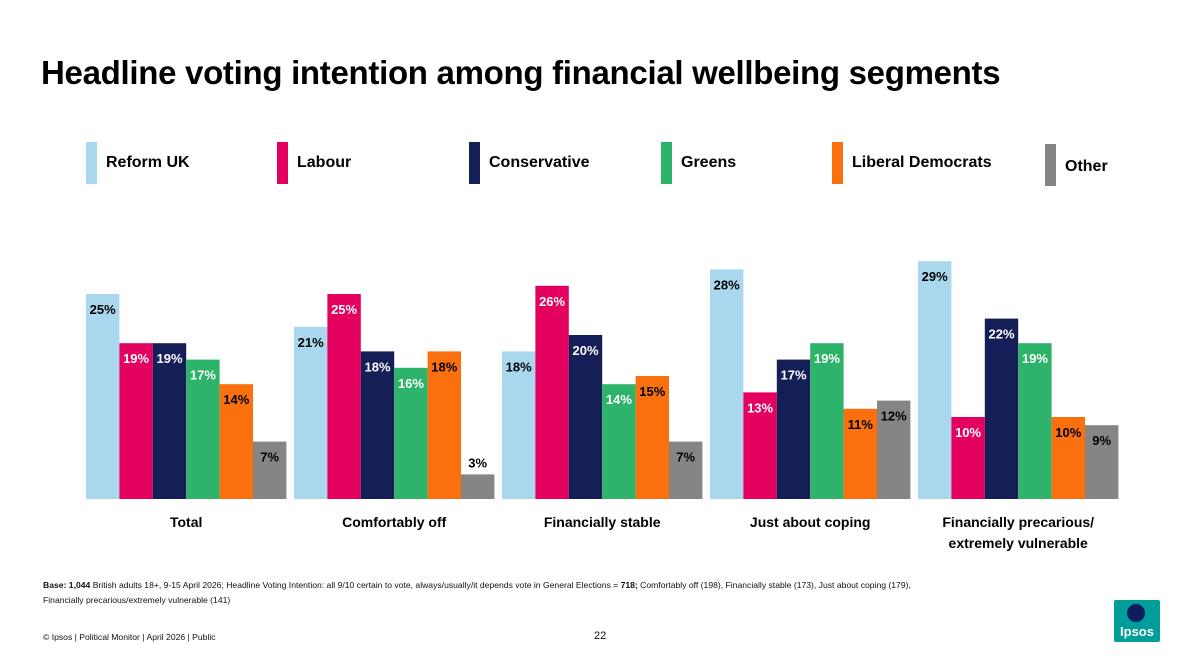  What do you see at coordinates (136, 421) in the screenshot?
I see `bar-labour-total` at bounding box center [136, 421].